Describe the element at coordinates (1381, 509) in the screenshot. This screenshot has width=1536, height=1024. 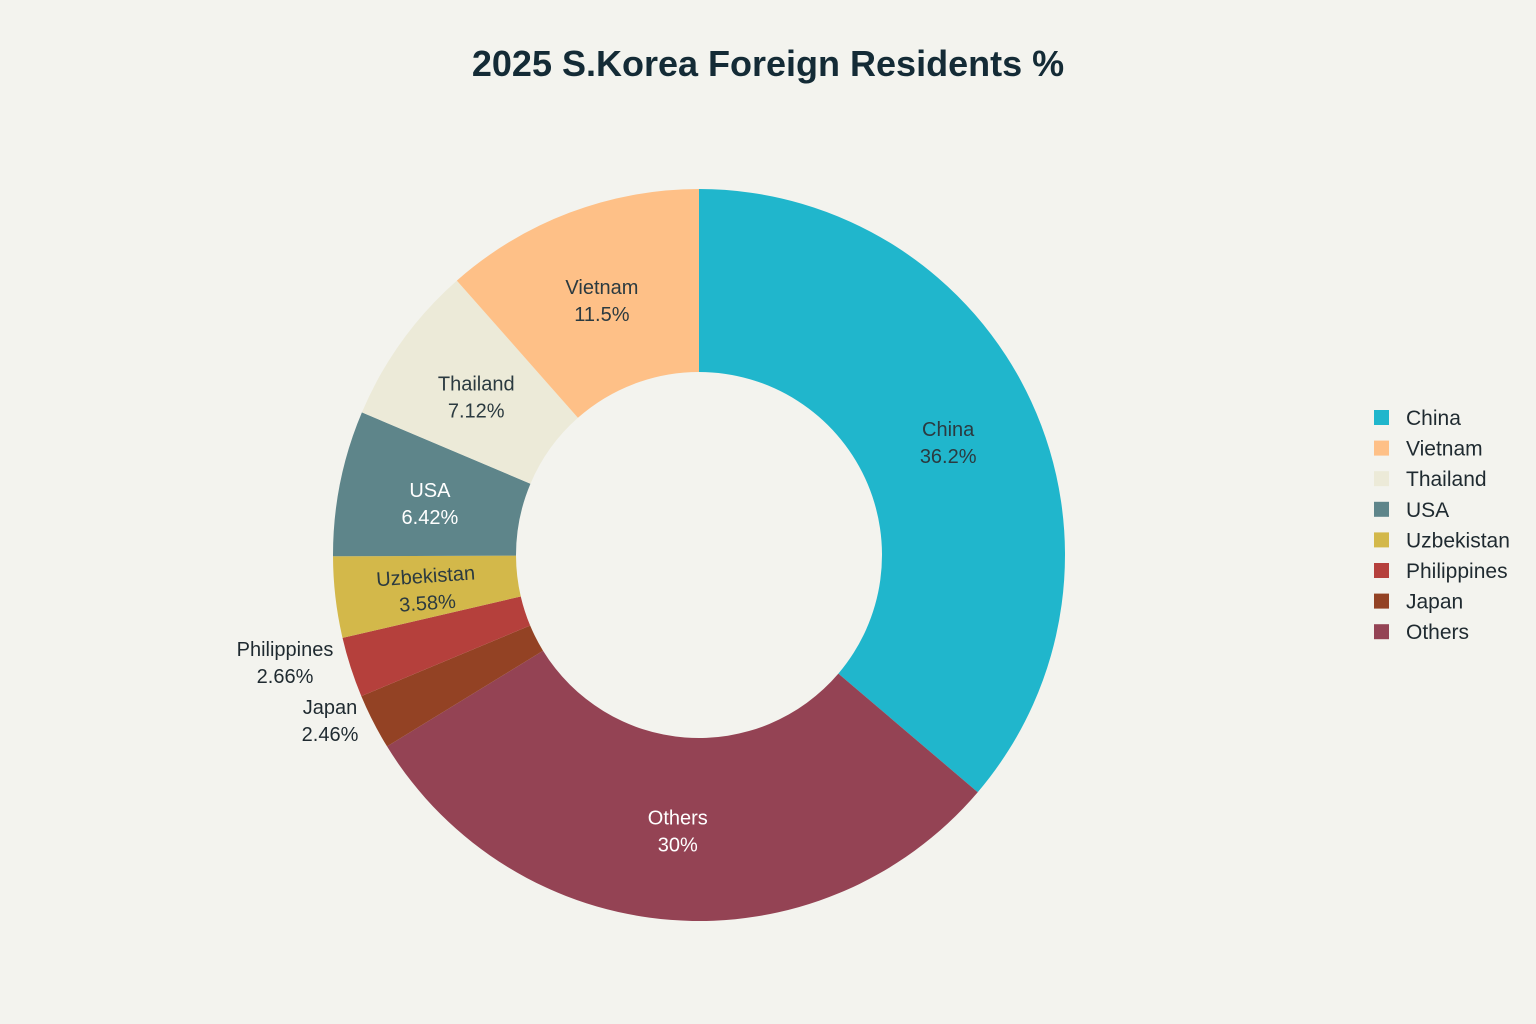
I see `legend-swatch-usa` at that location.